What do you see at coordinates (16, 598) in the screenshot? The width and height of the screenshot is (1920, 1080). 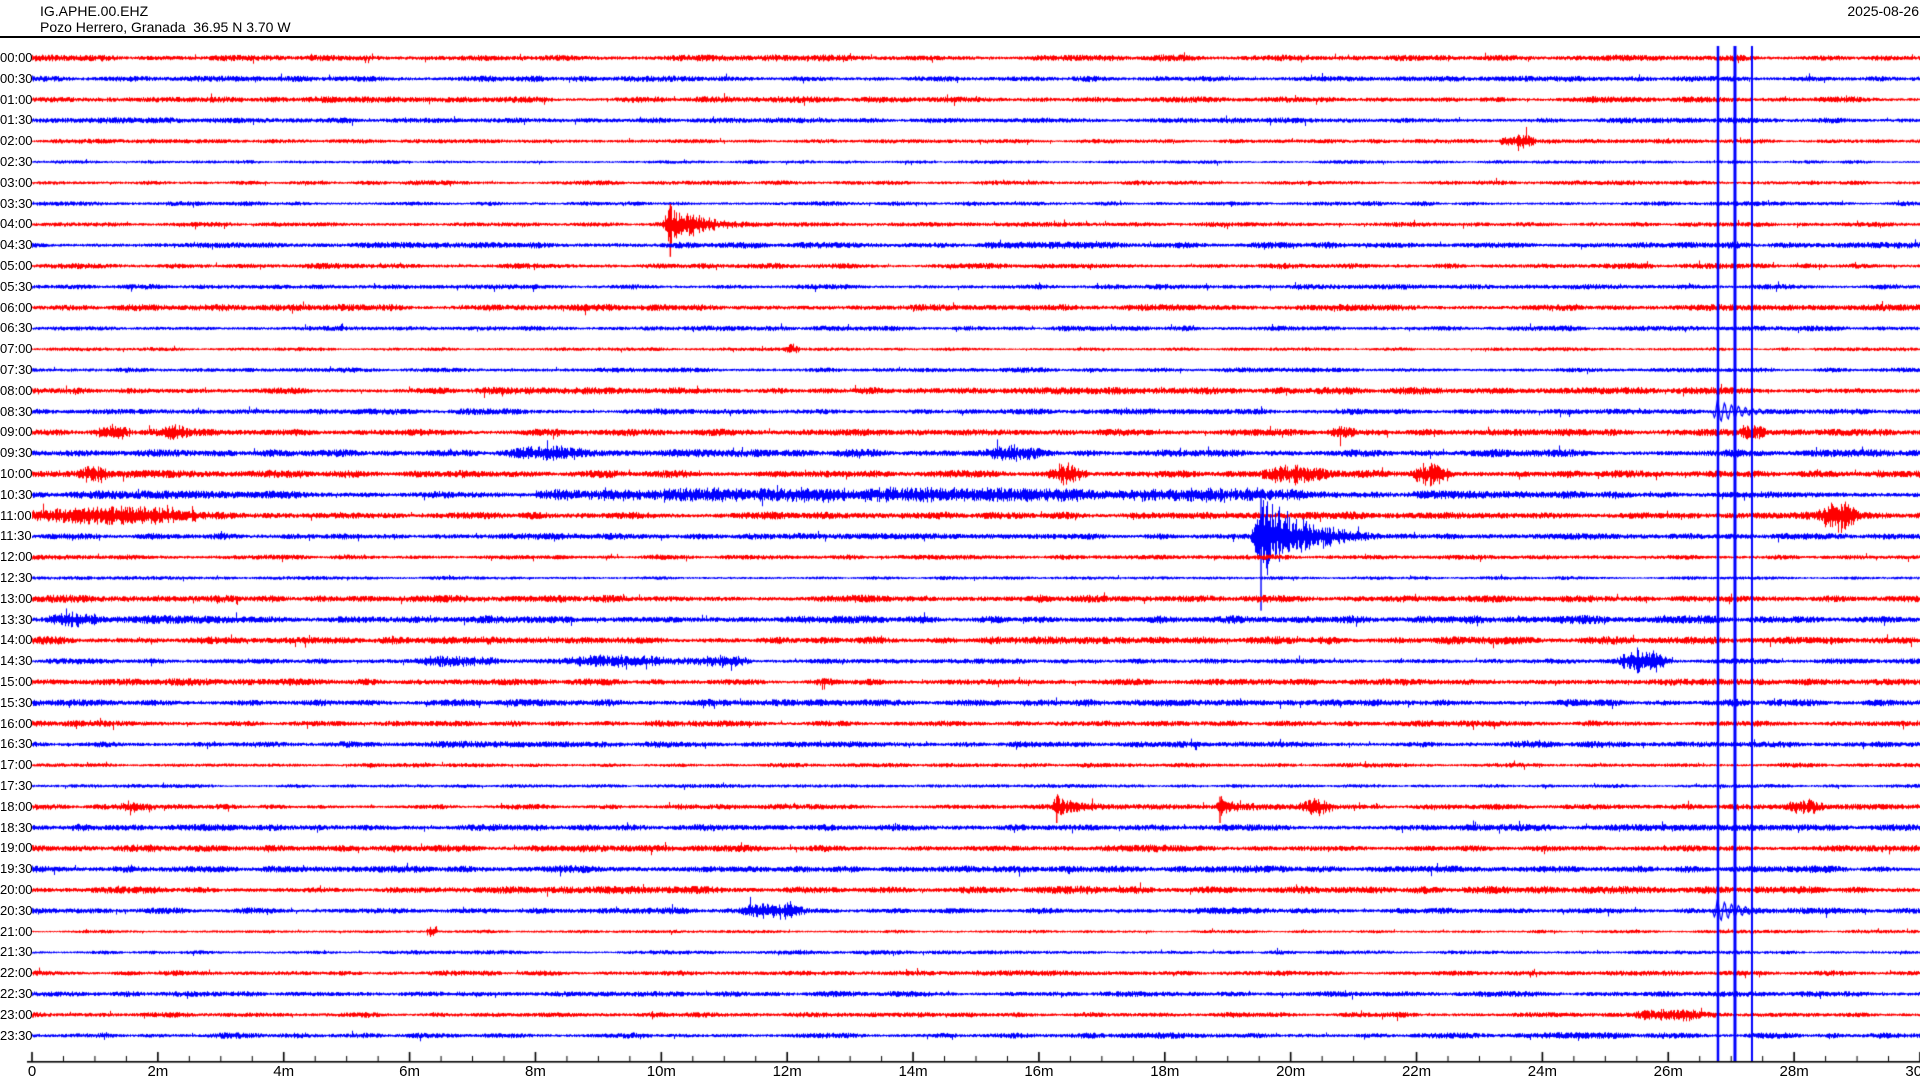 I see `trace-time-label: 13:00` at bounding box center [16, 598].